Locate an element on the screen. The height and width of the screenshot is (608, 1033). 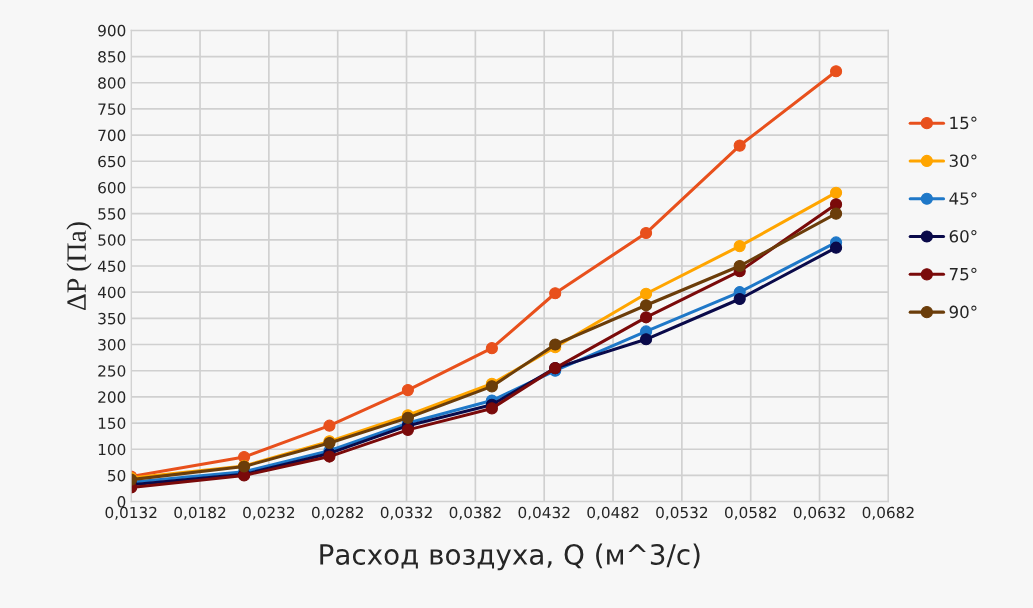
y-tick-label: 200 is located at coordinates (112, 397).